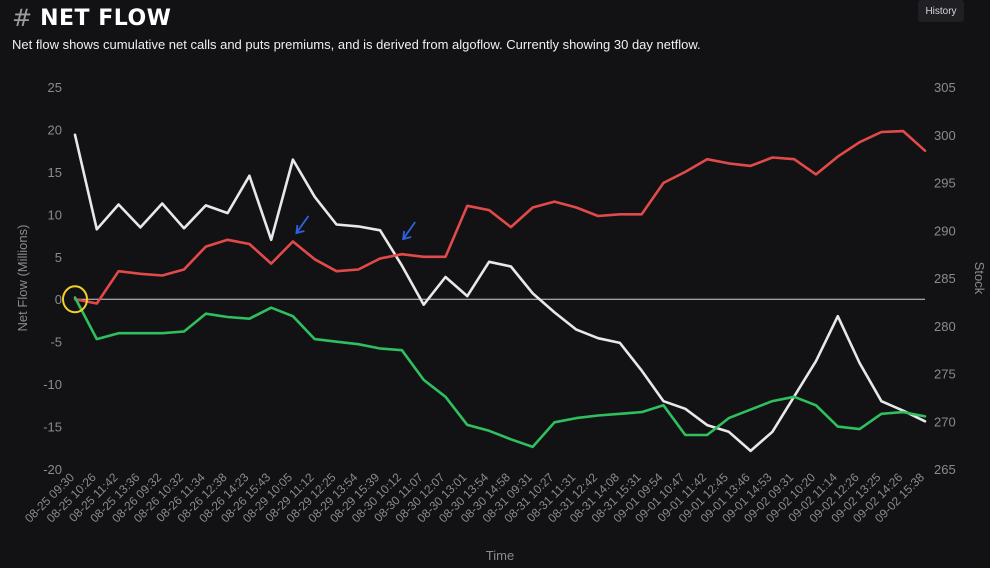 The height and width of the screenshot is (568, 990). What do you see at coordinates (945, 135) in the screenshot?
I see `y2-tick-label: 300` at bounding box center [945, 135].